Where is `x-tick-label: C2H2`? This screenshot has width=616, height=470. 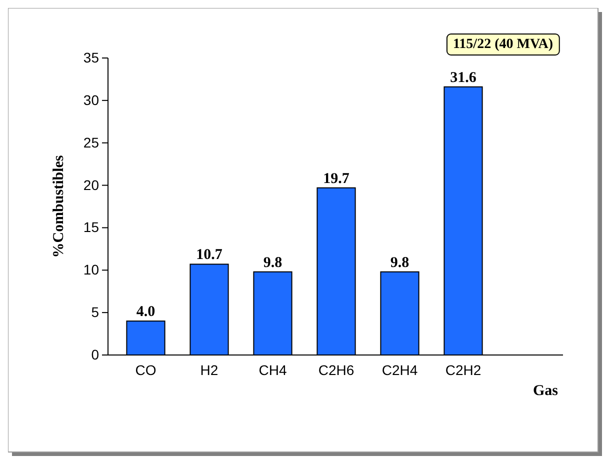
x-tick-label: C2H2 is located at coordinates (463, 370).